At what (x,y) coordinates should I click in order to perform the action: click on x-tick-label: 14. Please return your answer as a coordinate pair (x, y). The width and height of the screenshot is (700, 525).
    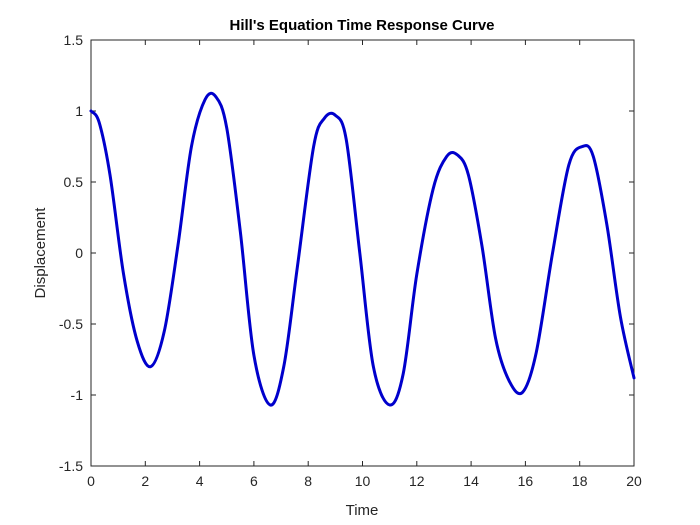
    Looking at the image, I should click on (471, 481).